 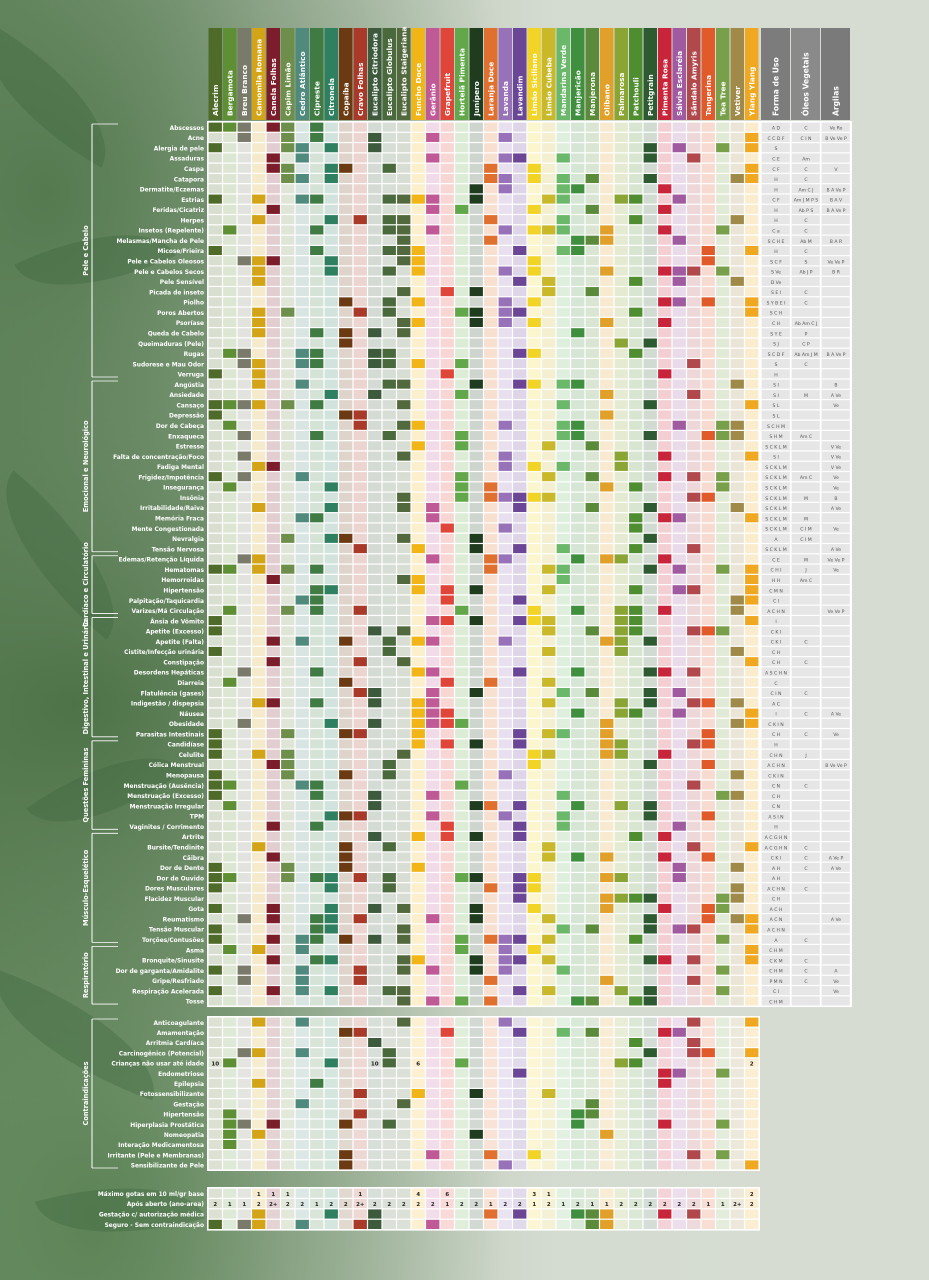 I want to click on indication-label: Alergia de pele, so click(x=179, y=149).